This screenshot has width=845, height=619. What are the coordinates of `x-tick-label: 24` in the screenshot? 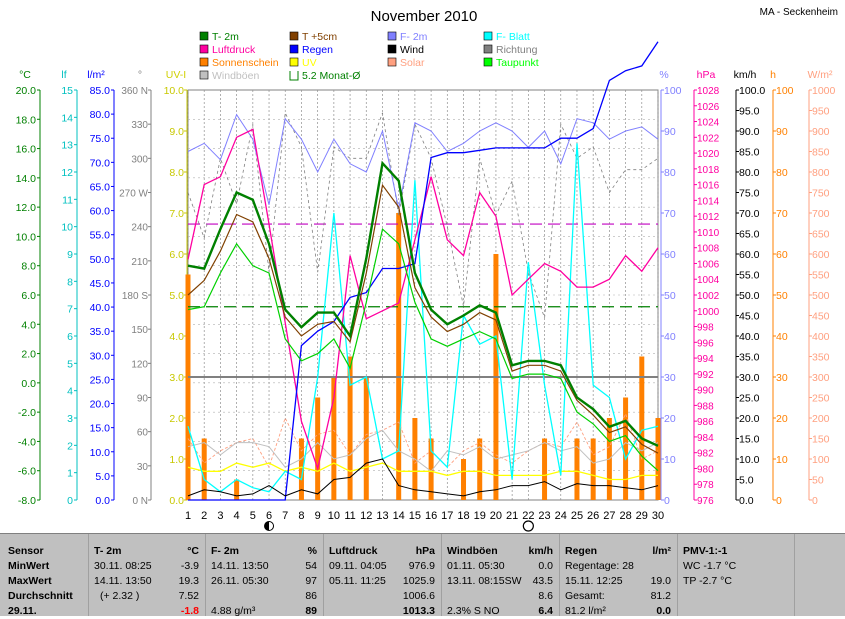 It's located at (561, 516).